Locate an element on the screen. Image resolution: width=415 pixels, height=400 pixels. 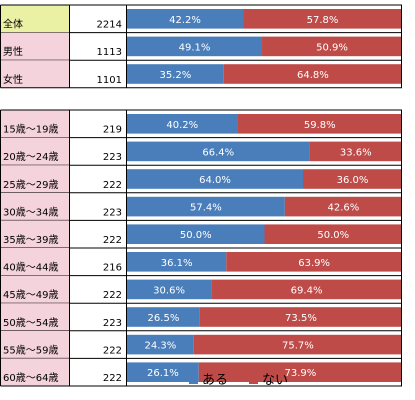
category-label: 15歳～19歳 is located at coordinates (30, 130).